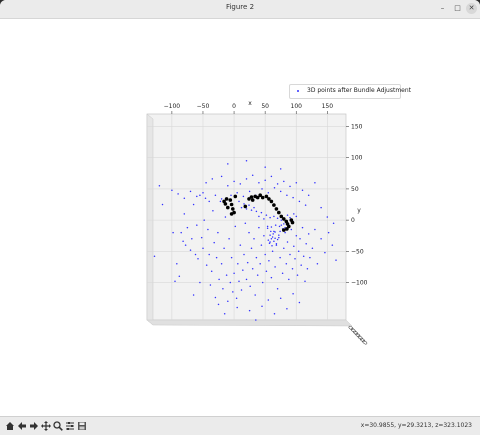 This screenshot has width=480, height=435. I want to click on y-tick-label: 50, so click(355, 189).